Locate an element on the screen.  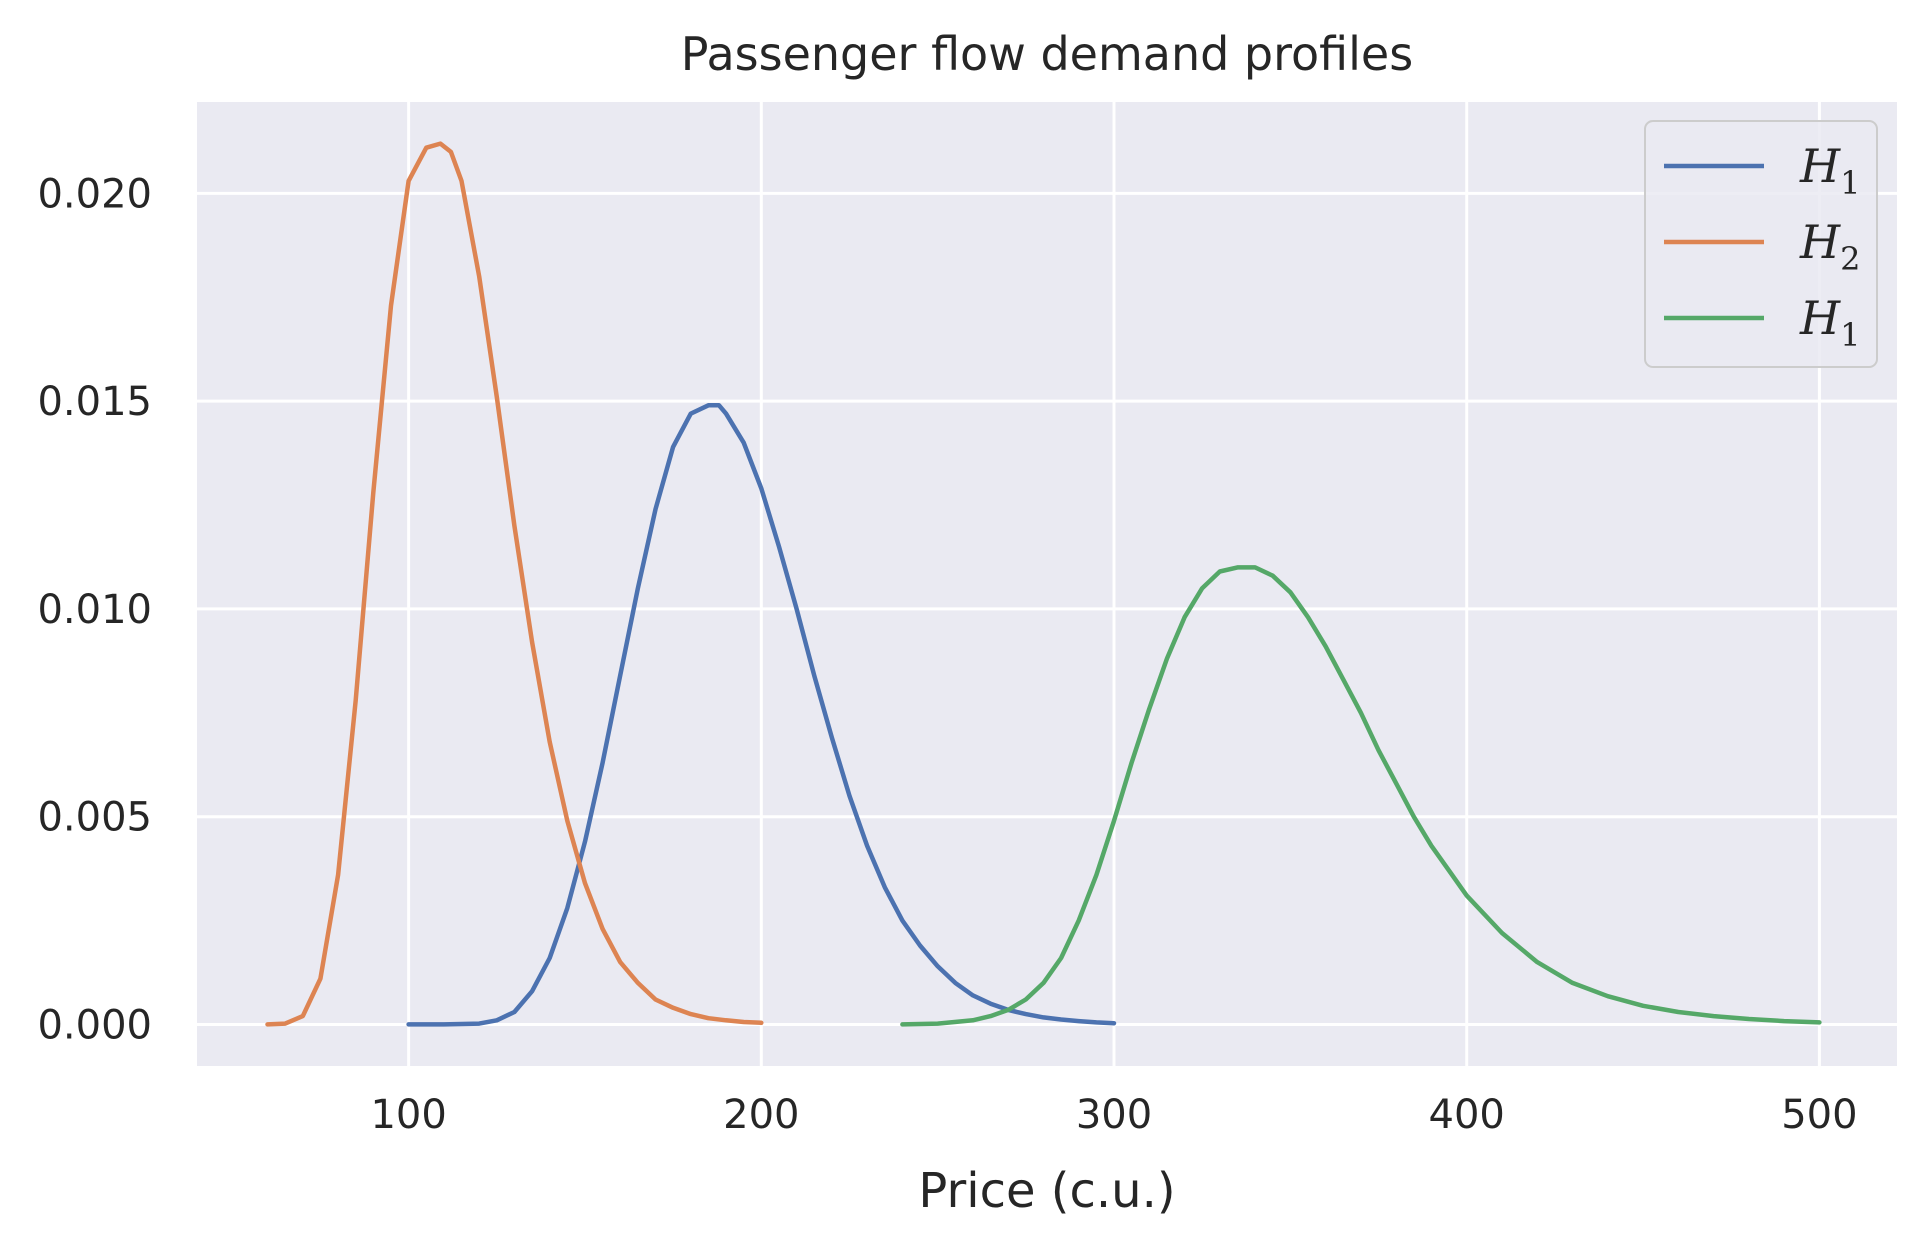
chart-title: Passenger flow demand profiles is located at coordinates (1047, 54).